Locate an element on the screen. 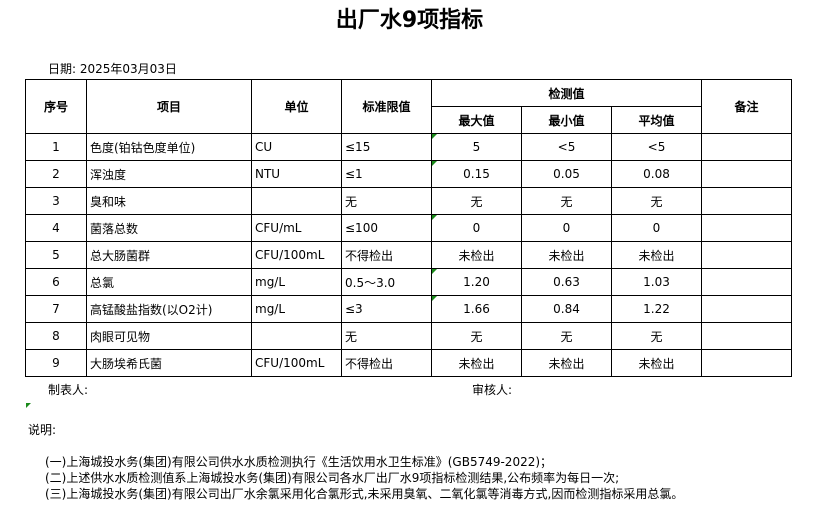 The width and height of the screenshot is (819, 529). cell-avg: 0.08 is located at coordinates (656, 174).